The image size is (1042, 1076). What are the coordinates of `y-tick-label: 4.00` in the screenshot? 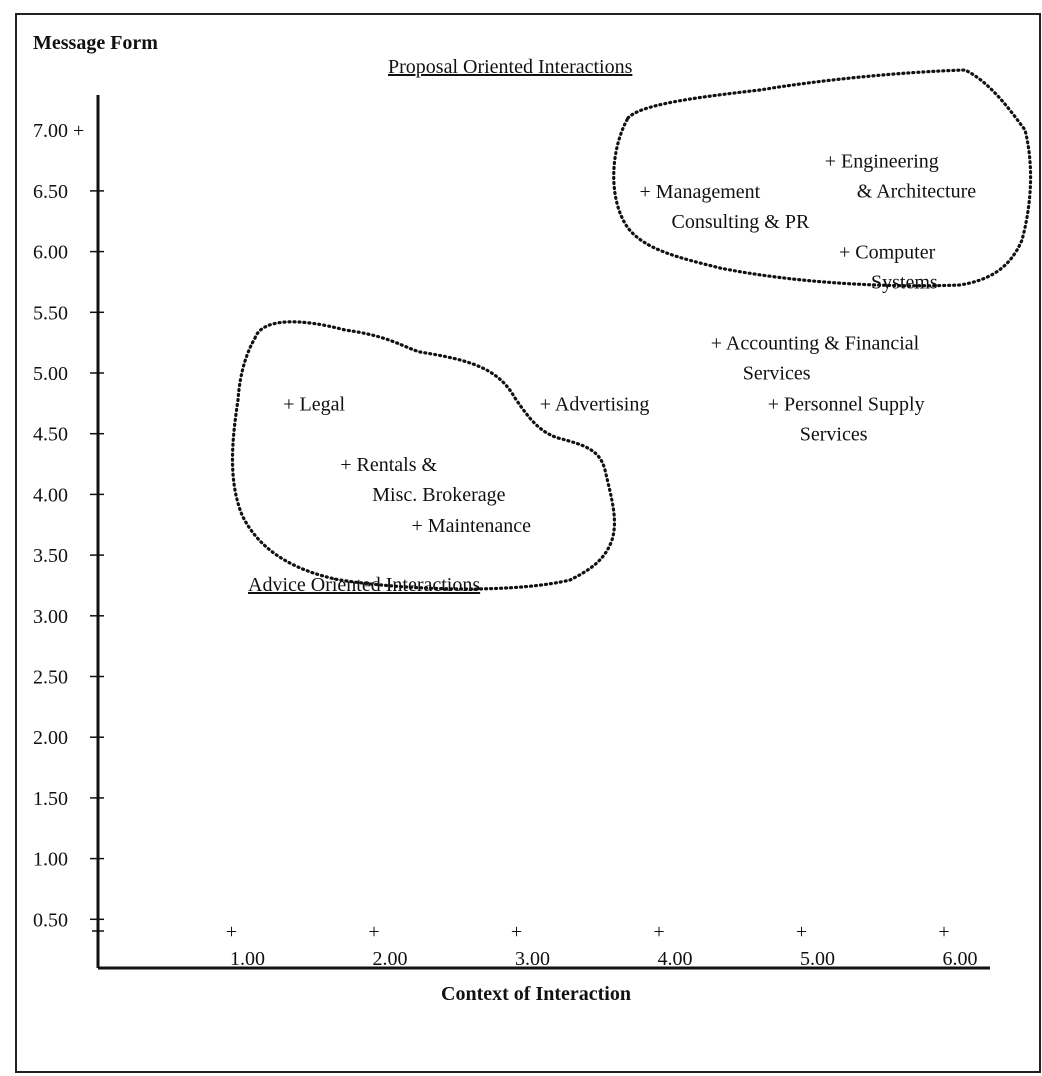 It's located at (50, 495).